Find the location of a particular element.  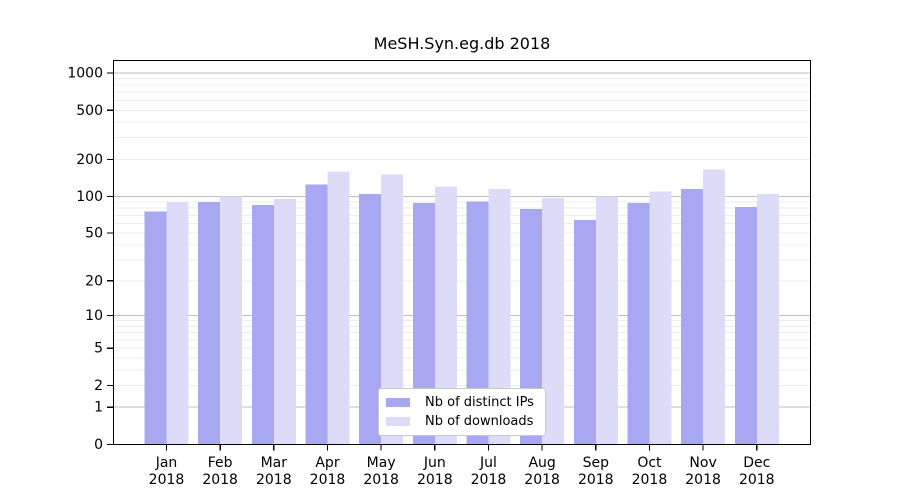

x-tick-label-month: Mar is located at coordinates (274, 463).